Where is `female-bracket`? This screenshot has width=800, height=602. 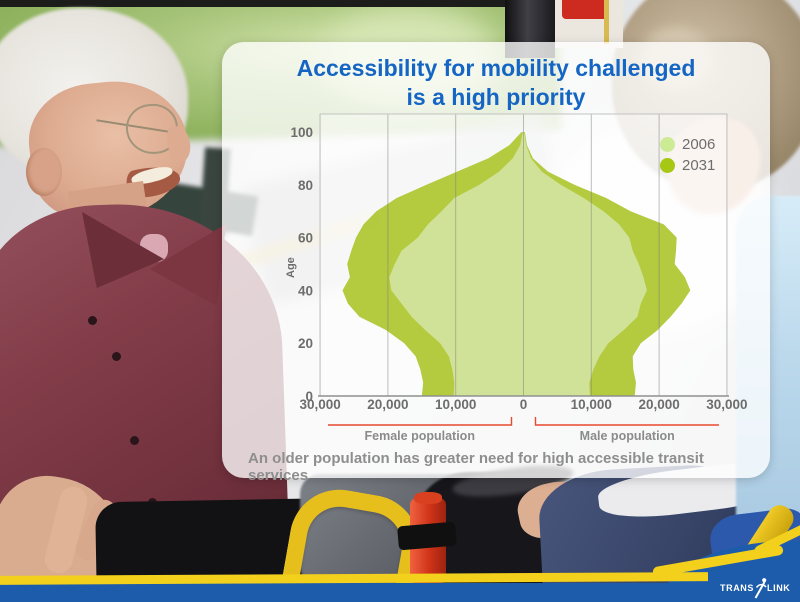
female-bracket is located at coordinates (420, 421).